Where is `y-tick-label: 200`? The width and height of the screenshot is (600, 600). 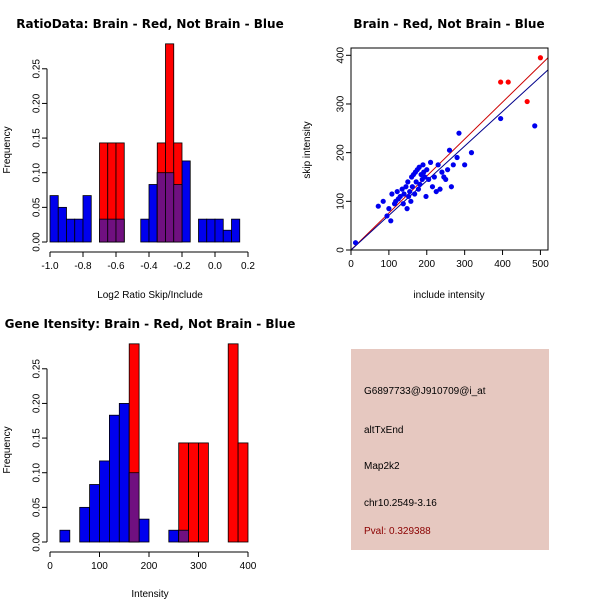
y-tick-label: 200 is located at coordinates (341, 152).